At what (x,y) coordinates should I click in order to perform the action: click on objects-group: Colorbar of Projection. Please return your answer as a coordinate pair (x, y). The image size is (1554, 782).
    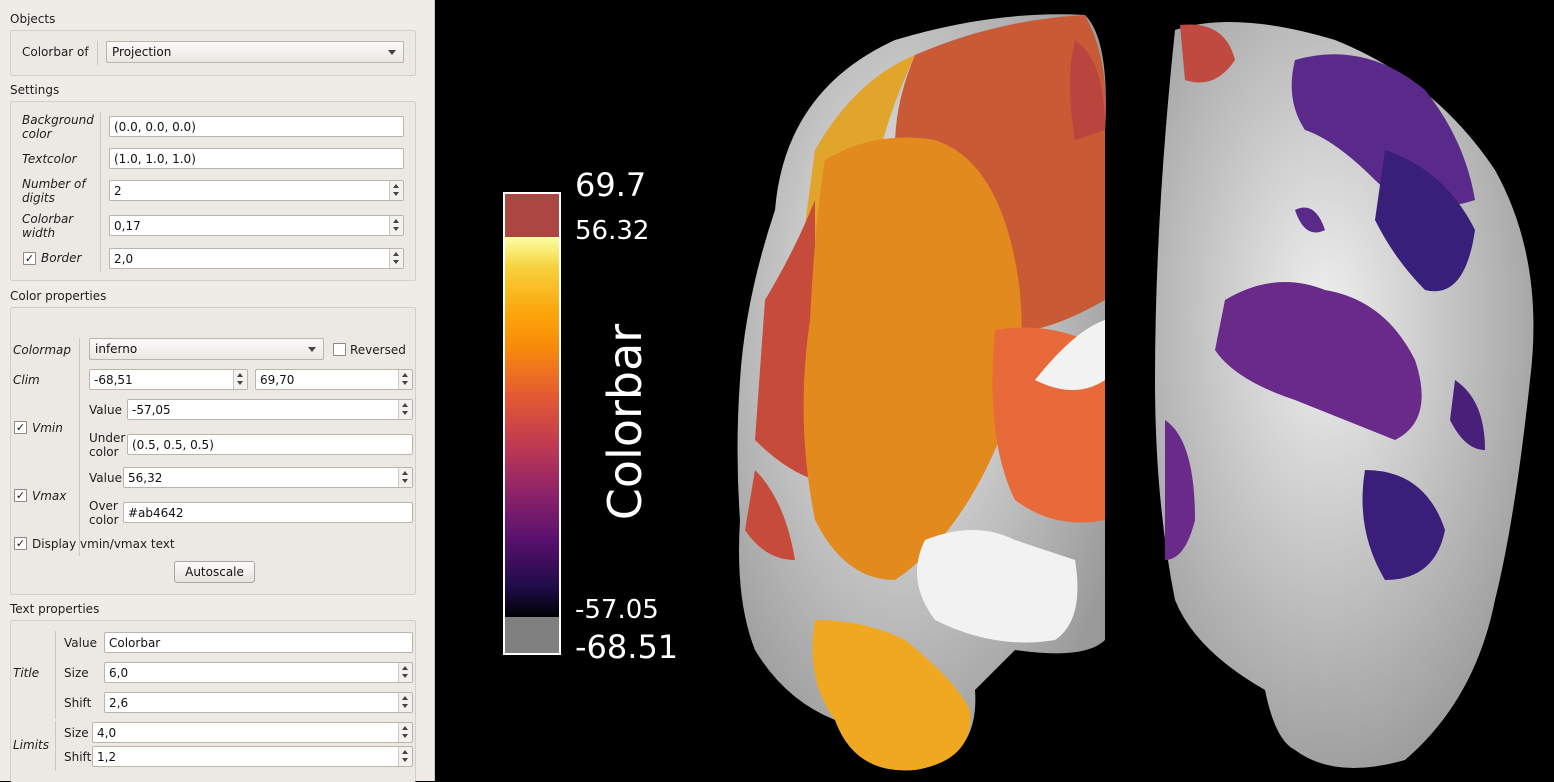
    Looking at the image, I should click on (213, 53).